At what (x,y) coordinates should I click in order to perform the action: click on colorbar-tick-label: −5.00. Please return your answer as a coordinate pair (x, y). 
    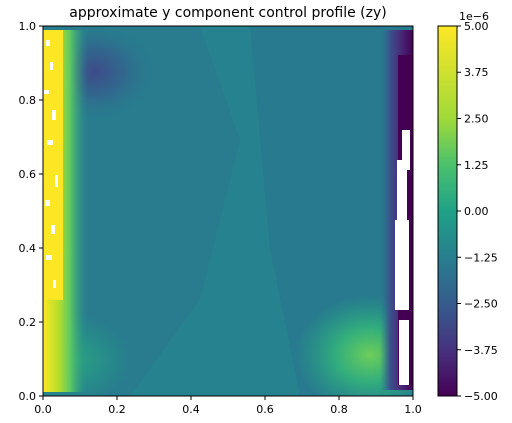
    Looking at the image, I should click on (481, 396).